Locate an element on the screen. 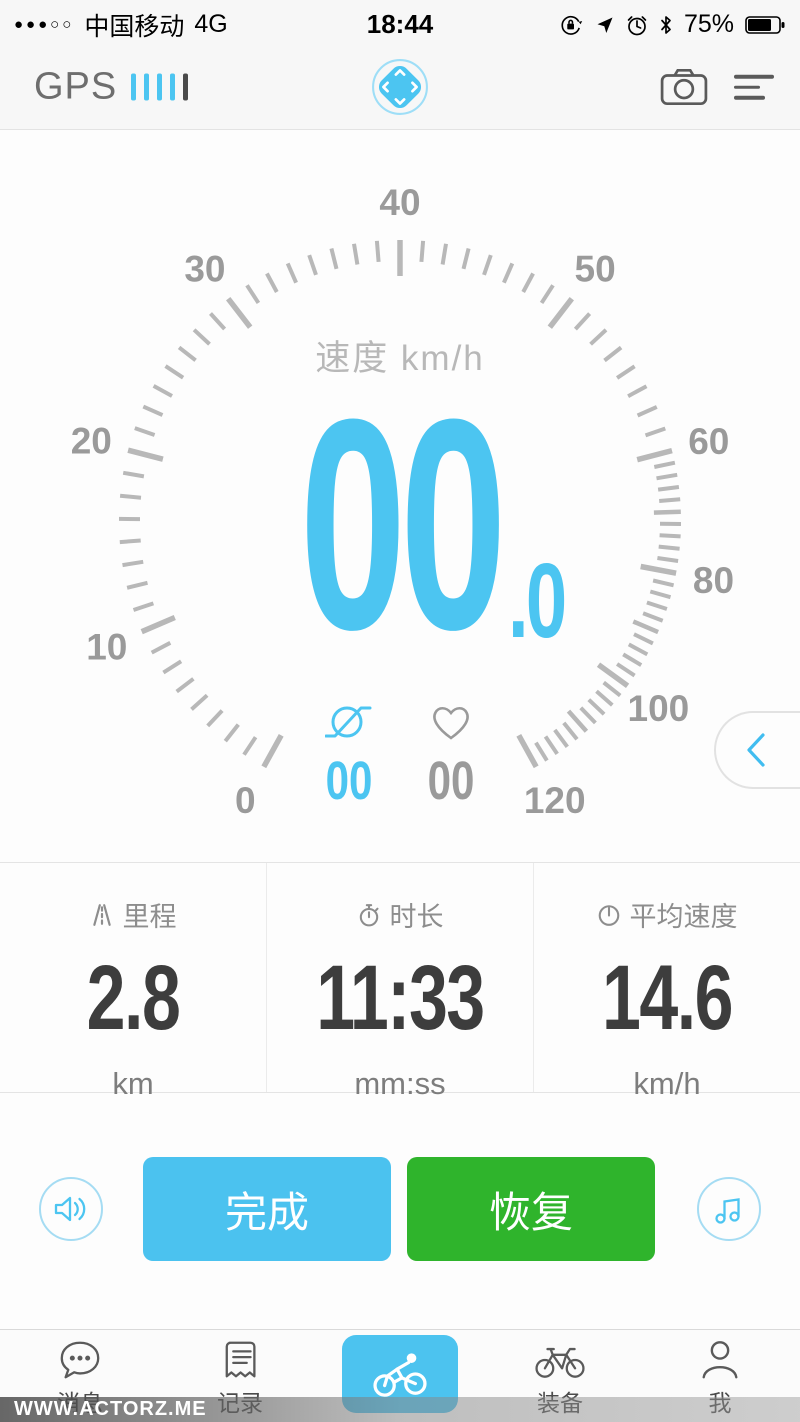 This screenshot has width=800, height=1422. battery-percent-label: 75% is located at coordinates (708, 24).